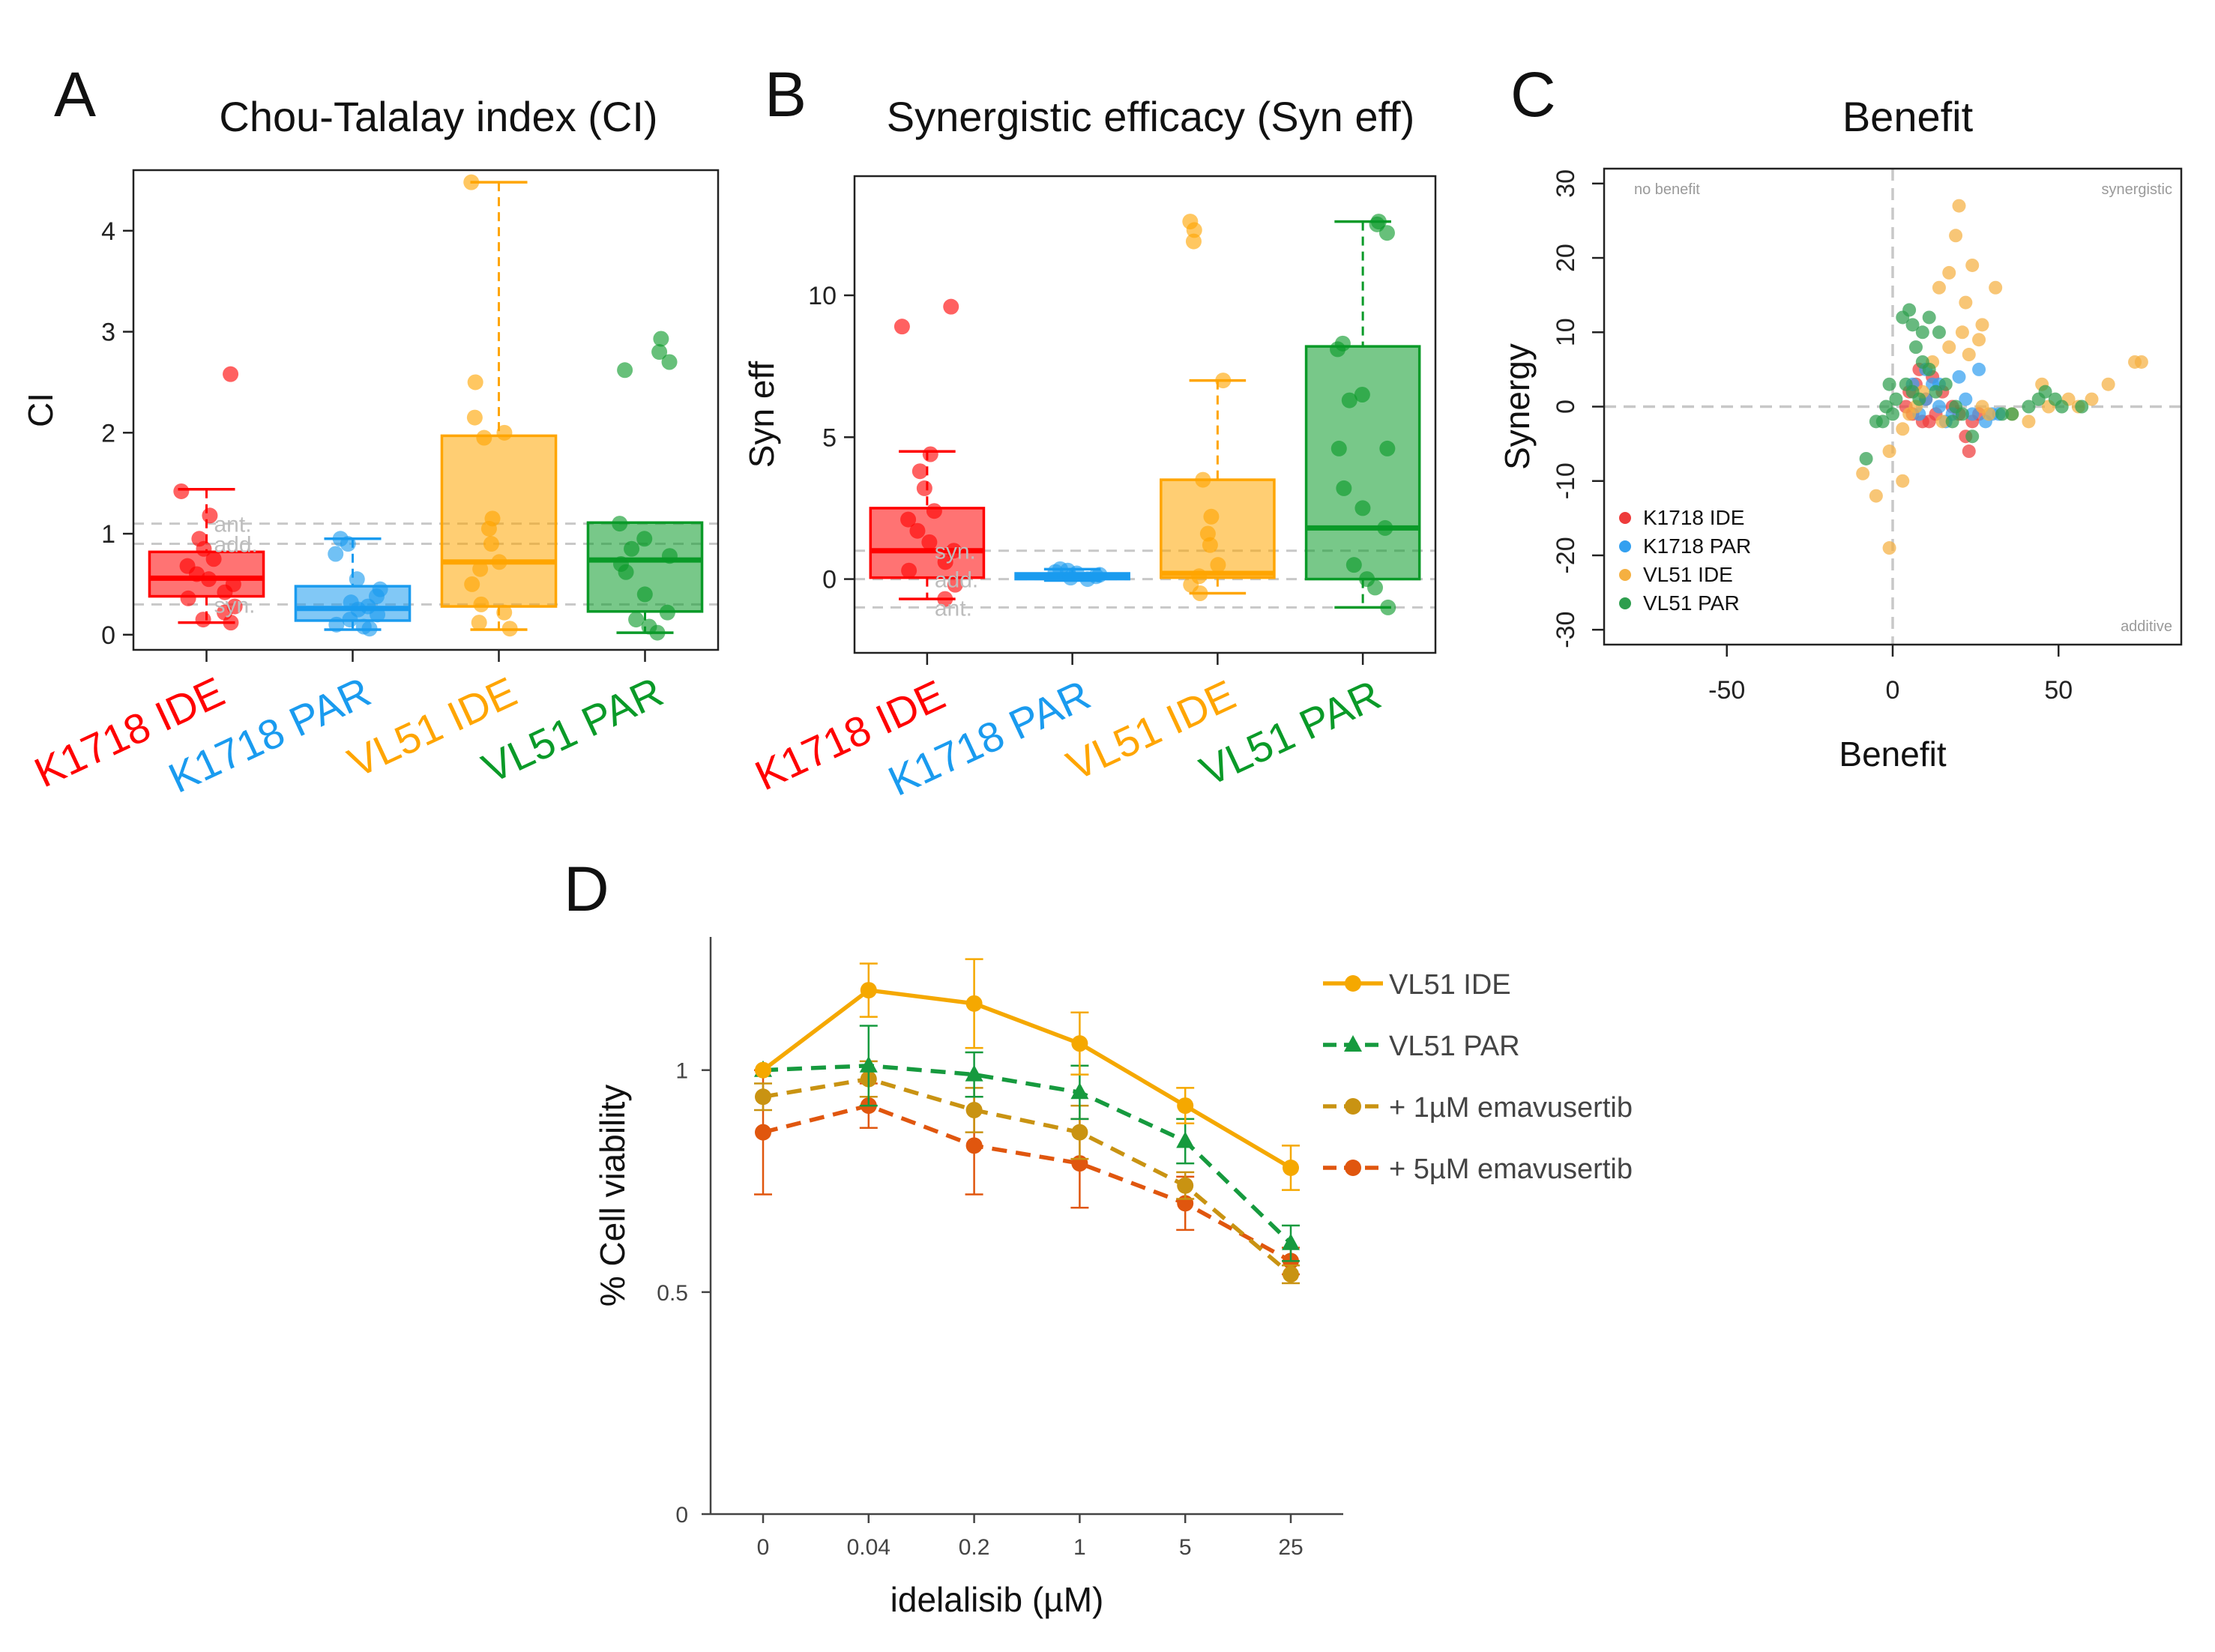 This screenshot has width=2215, height=1652. I want to click on x-axis-label: Benefit, so click(1892, 754).